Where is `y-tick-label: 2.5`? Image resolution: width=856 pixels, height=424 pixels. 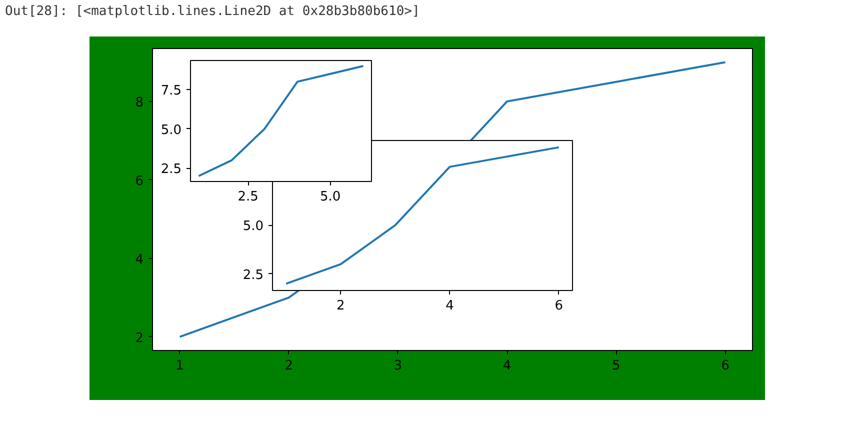
y-tick-label: 2.5 is located at coordinates (171, 170).